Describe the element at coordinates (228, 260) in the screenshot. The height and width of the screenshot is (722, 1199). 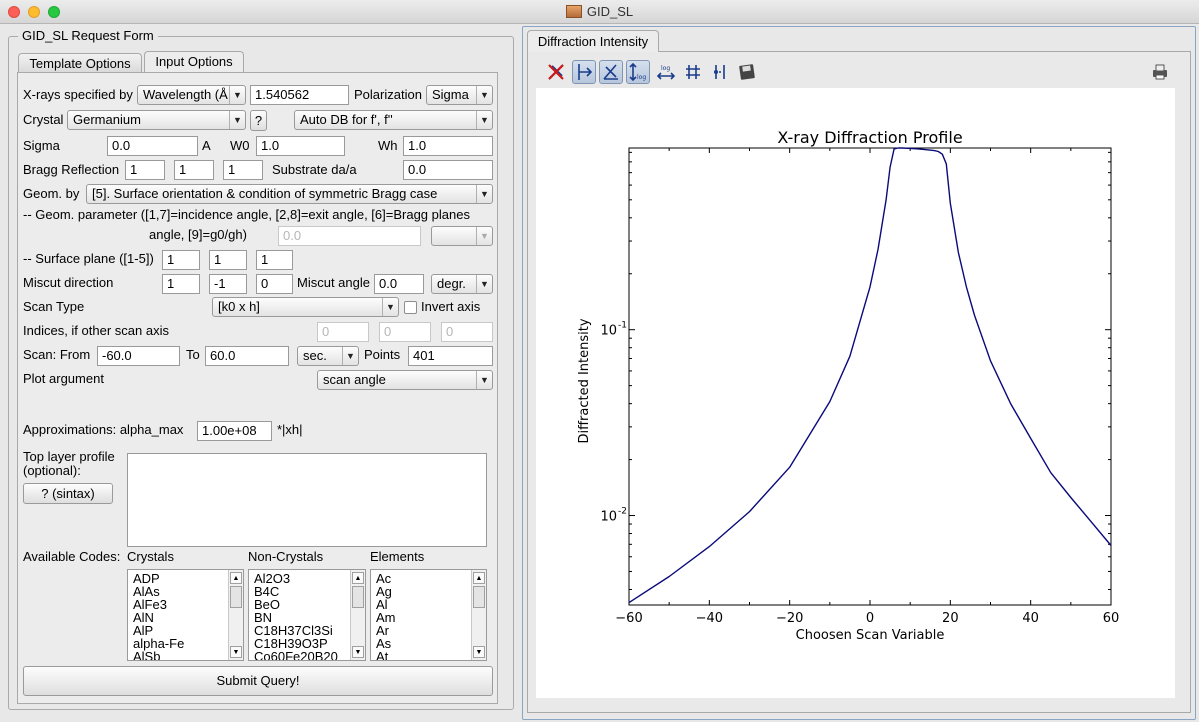
I see `surface-k-input: 1` at that location.